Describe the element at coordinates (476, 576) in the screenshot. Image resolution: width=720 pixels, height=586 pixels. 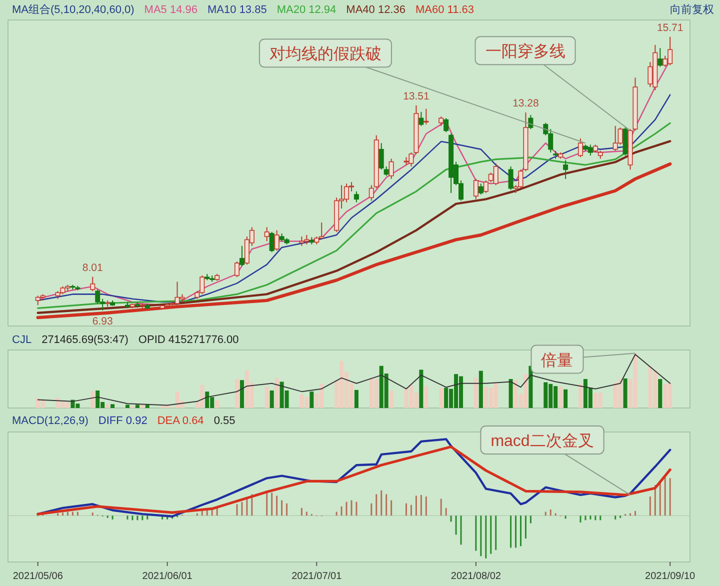
I see `x-tick-label: 2021/08/02` at that location.